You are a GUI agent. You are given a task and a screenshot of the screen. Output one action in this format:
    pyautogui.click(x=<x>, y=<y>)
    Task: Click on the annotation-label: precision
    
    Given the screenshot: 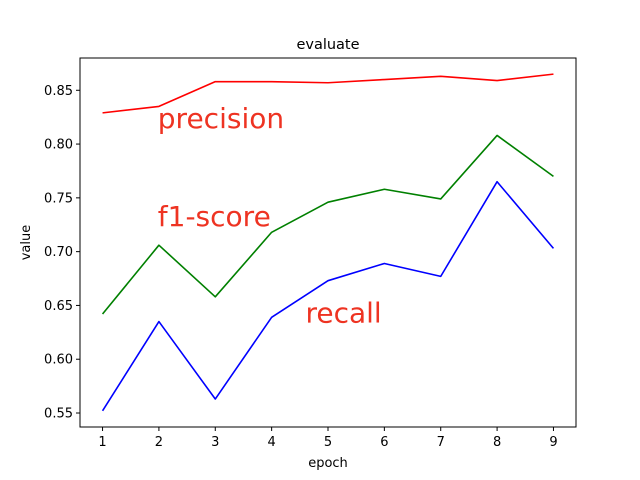 What is the action you would take?
    pyautogui.click(x=221, y=118)
    